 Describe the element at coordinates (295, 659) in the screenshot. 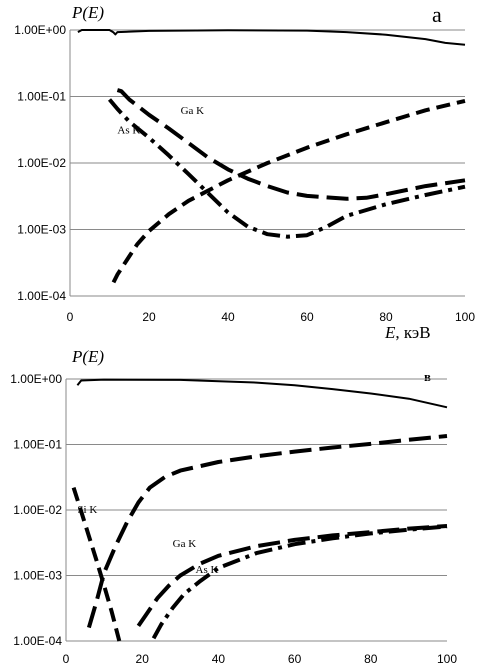

I see `panel-b-x-tick-label: 60` at that location.